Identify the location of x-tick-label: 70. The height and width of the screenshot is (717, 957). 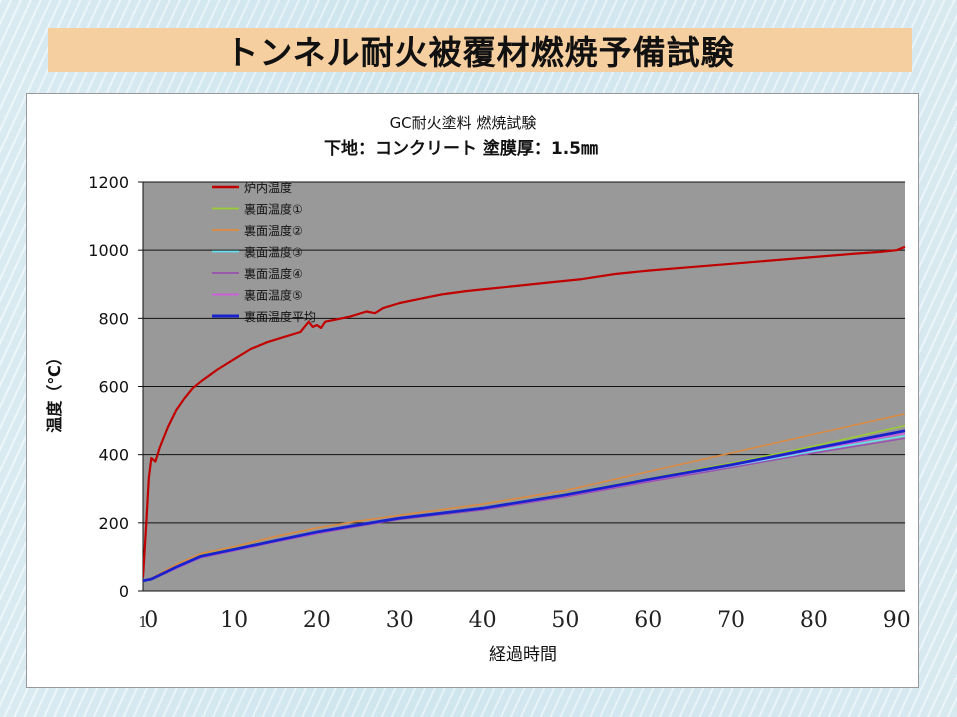
(731, 620).